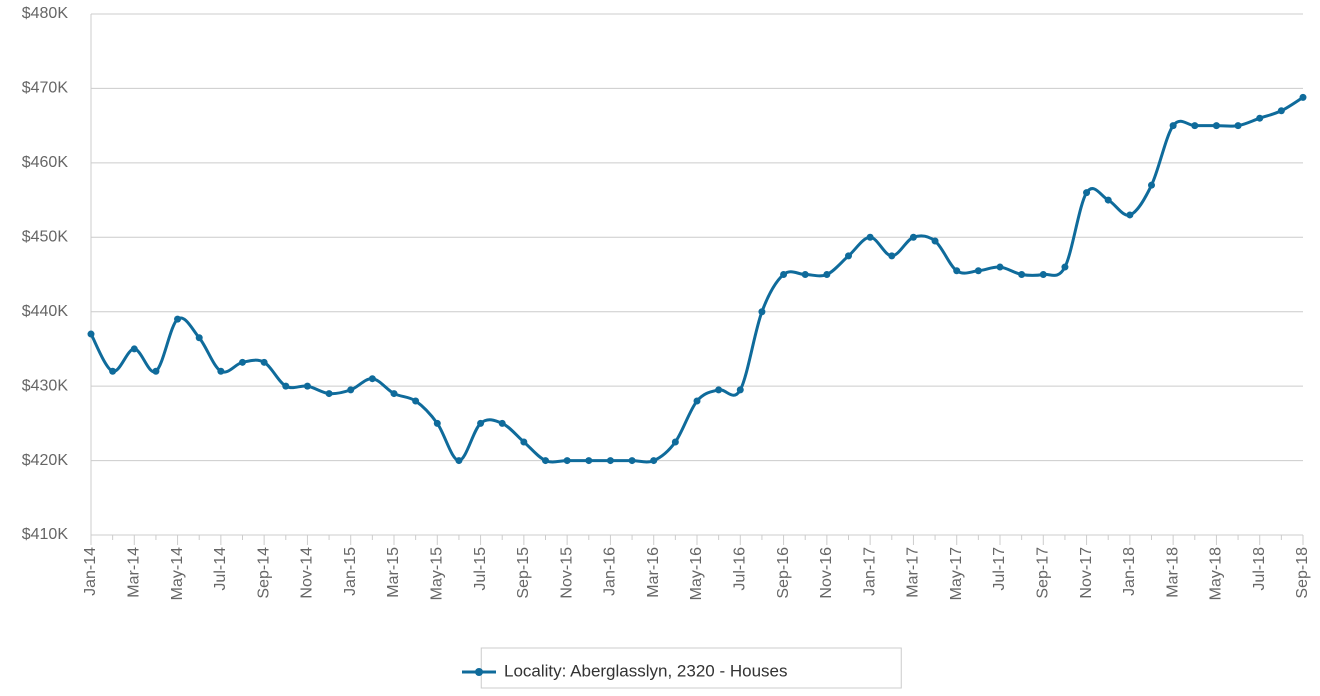  Describe the element at coordinates (523, 573) in the screenshot. I see `x-tick-label: Sep-15` at that location.